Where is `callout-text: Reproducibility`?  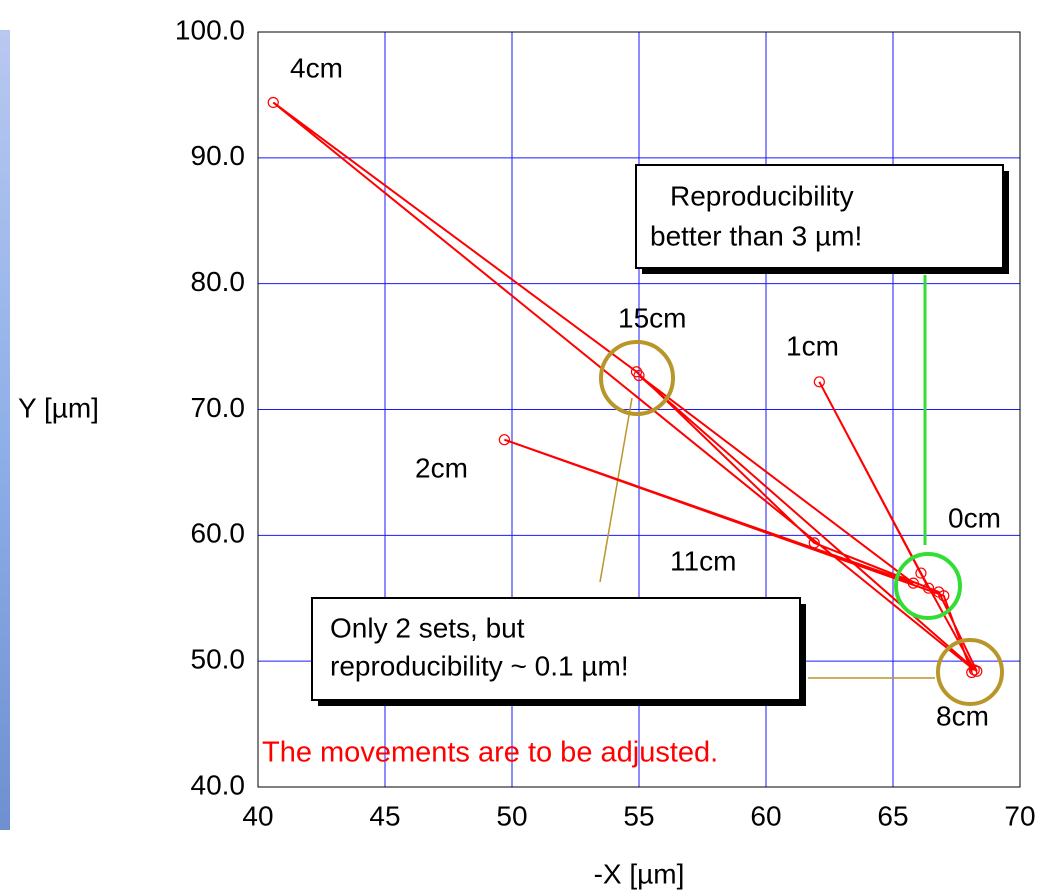 callout-text: Reproducibility is located at coordinates (762, 195).